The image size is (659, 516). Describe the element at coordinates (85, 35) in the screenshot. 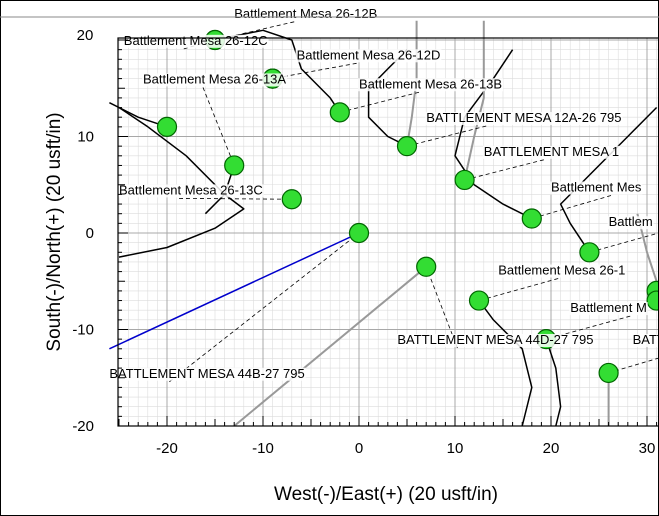

I see `y-tick-label-partial: 20` at that location.